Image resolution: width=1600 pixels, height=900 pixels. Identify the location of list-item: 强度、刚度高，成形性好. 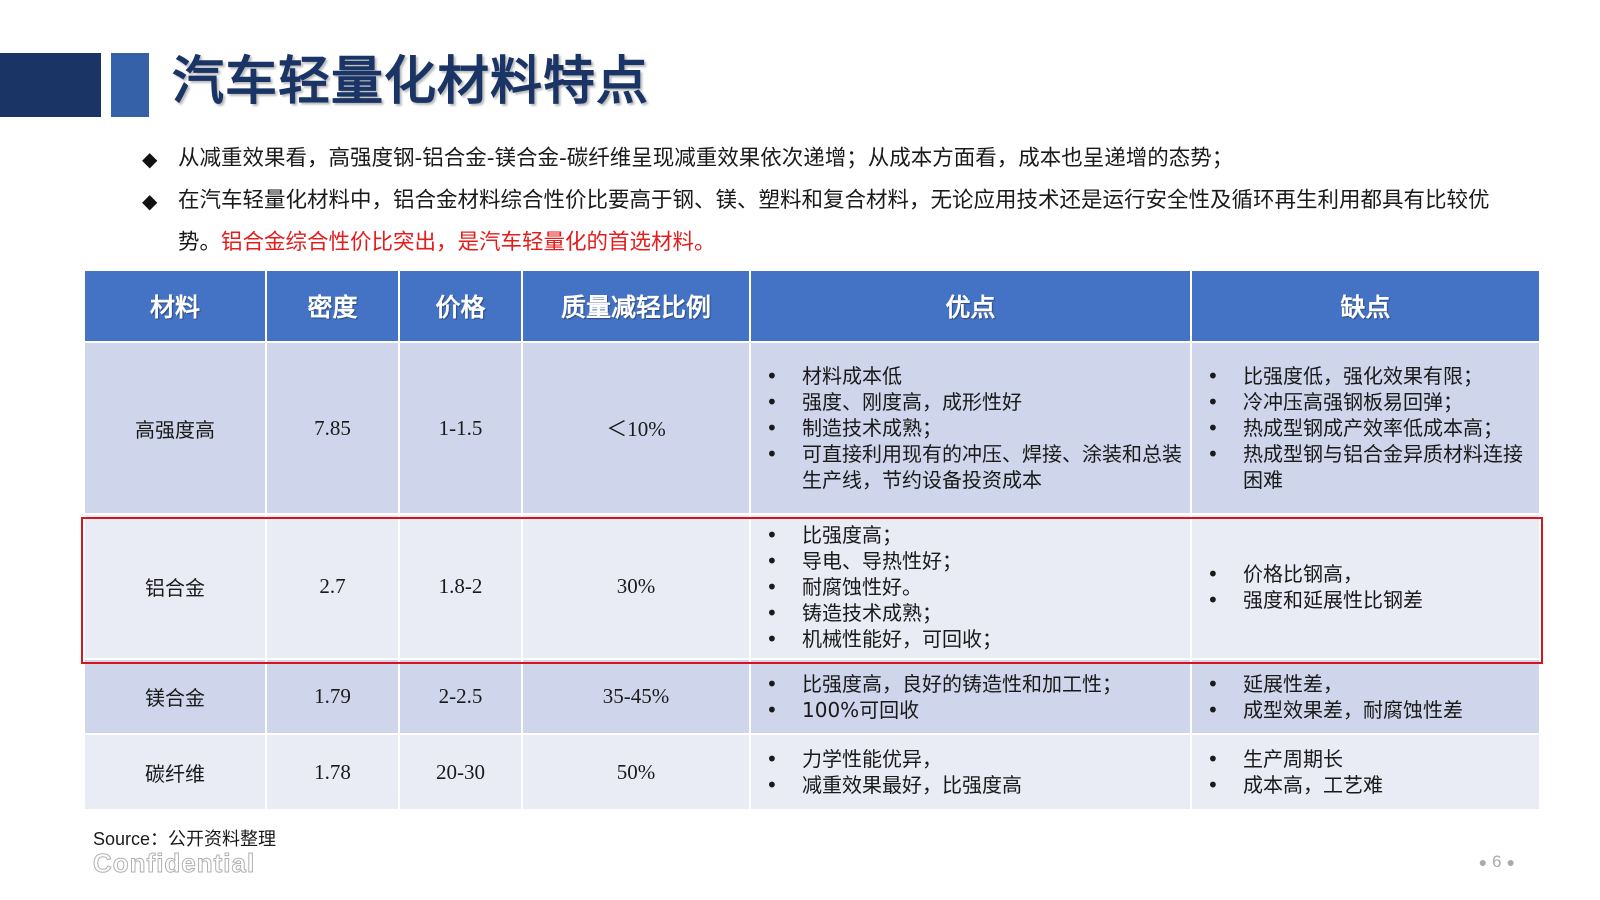
(974, 402).